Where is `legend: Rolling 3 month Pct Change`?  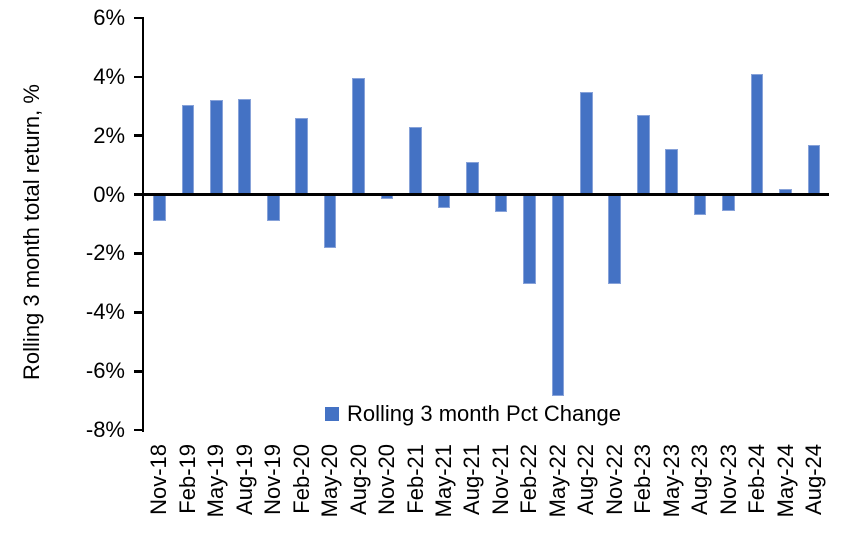 legend: Rolling 3 month Pct Change is located at coordinates (473, 414).